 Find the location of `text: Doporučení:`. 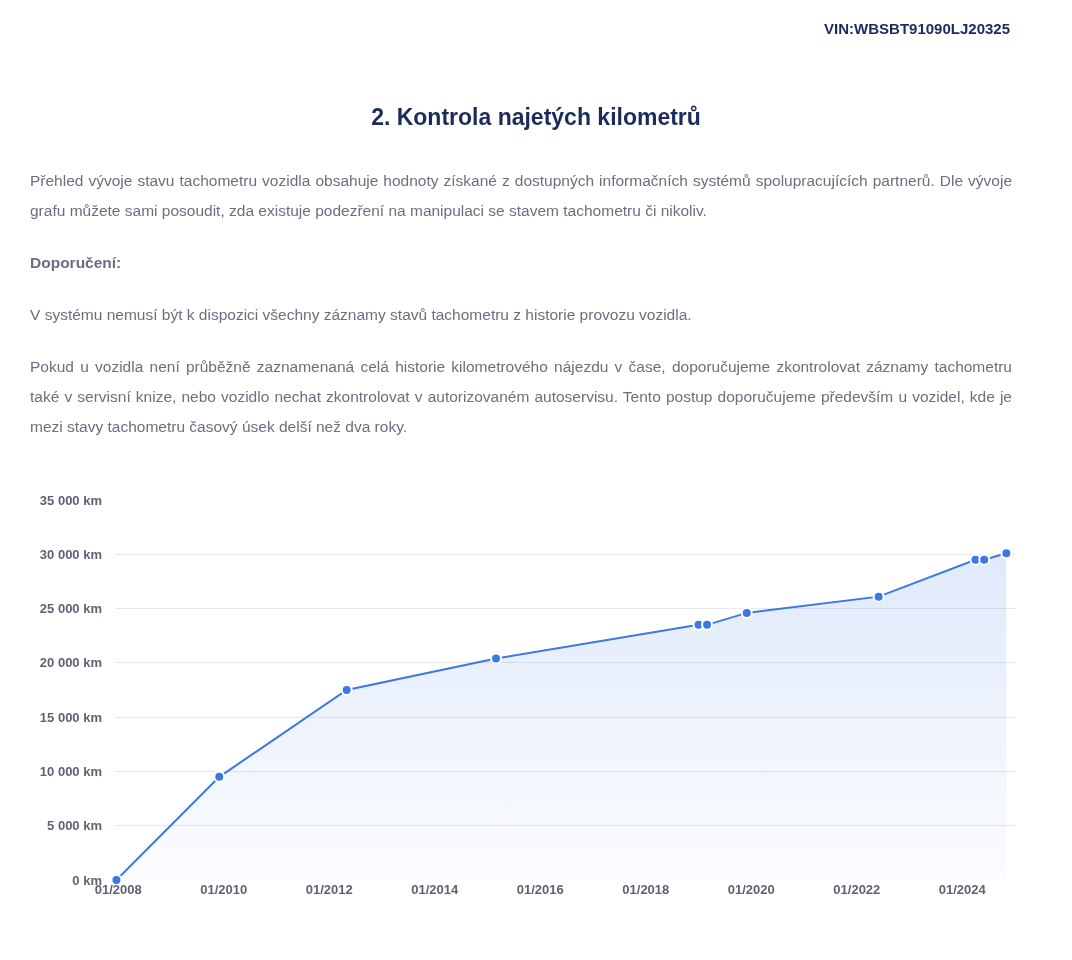

text: Doporučení: is located at coordinates (76, 263).